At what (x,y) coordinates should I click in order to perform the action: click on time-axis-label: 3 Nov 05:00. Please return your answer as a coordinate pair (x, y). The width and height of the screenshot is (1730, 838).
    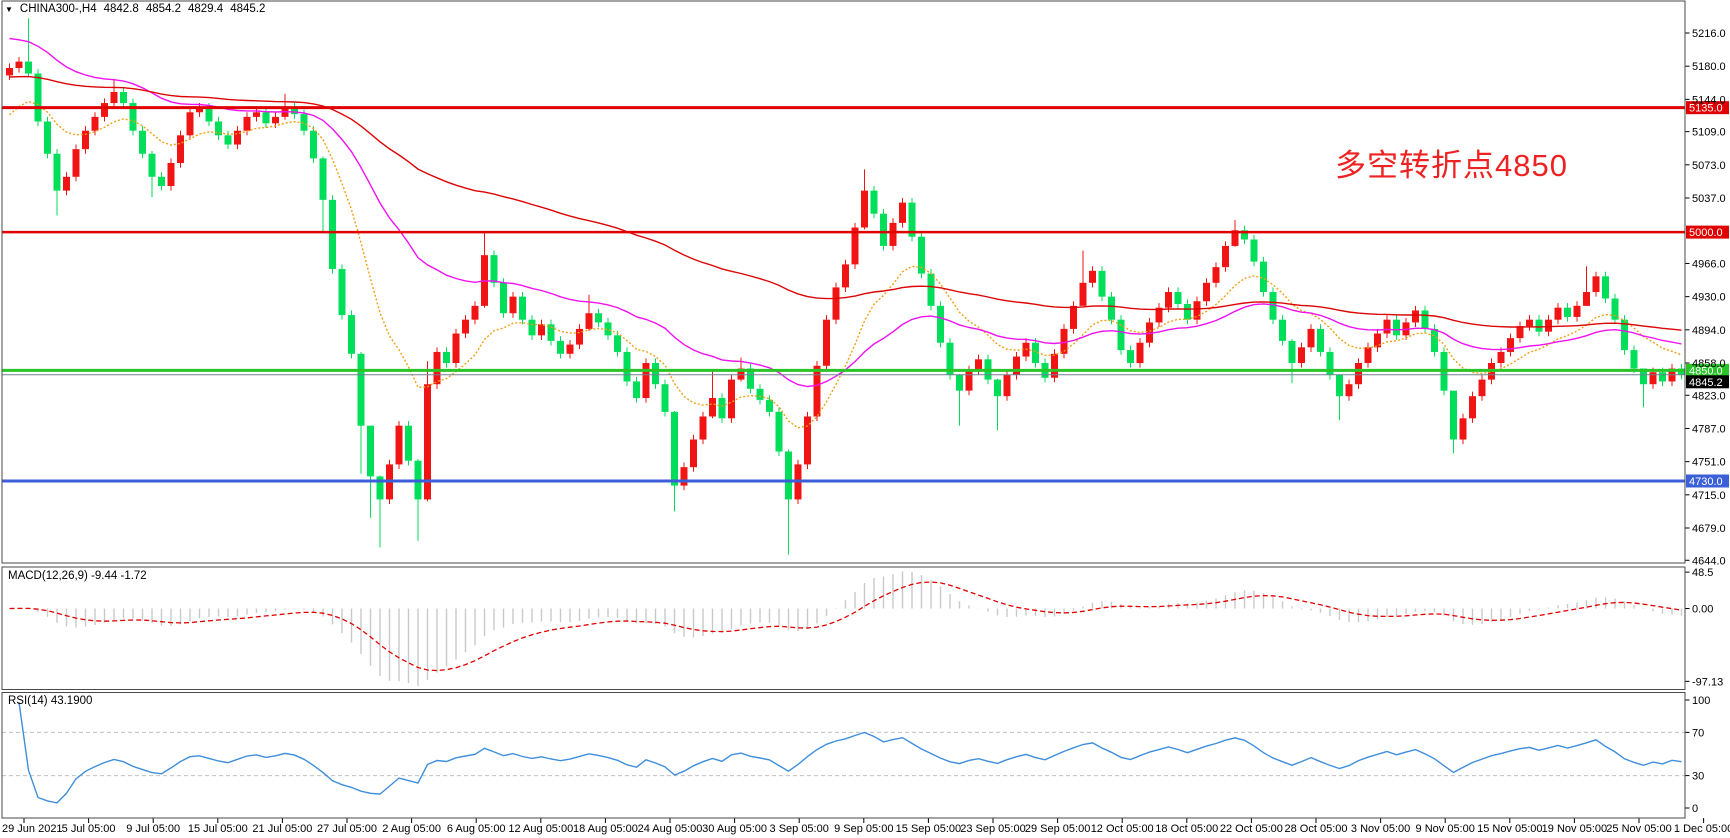
    Looking at the image, I should click on (1380, 829).